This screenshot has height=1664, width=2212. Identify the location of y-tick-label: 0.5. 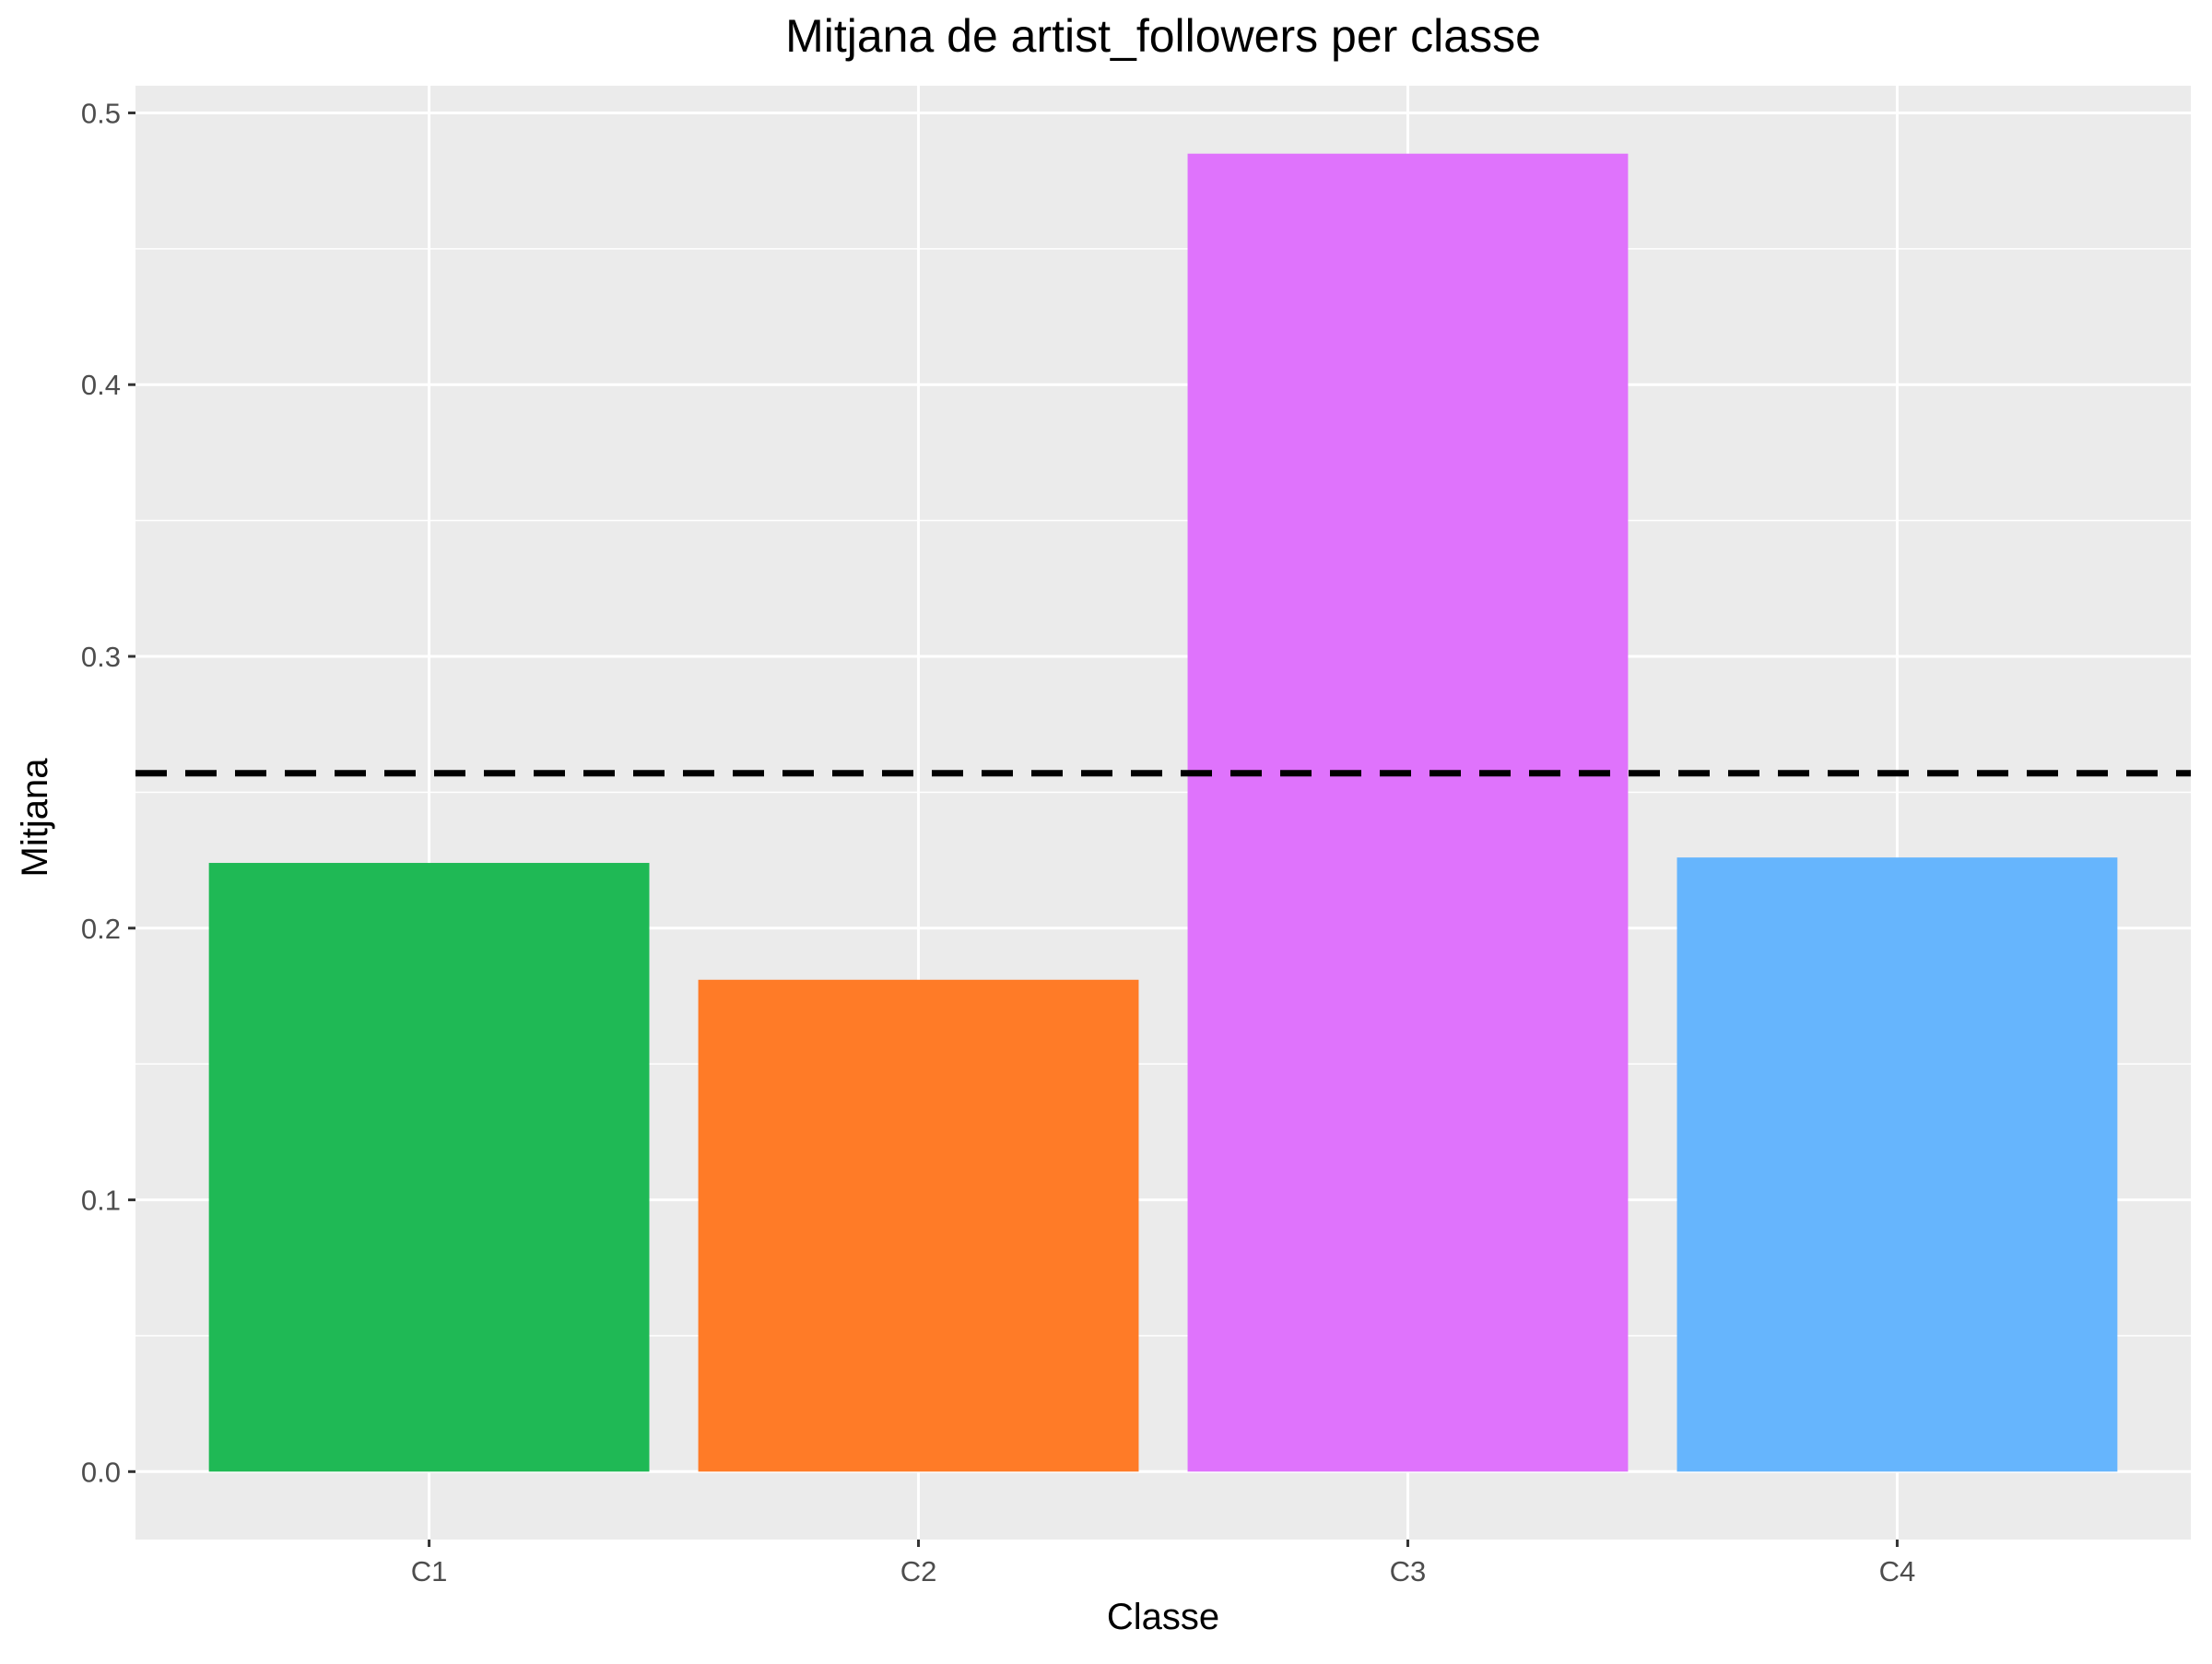
(101, 113).